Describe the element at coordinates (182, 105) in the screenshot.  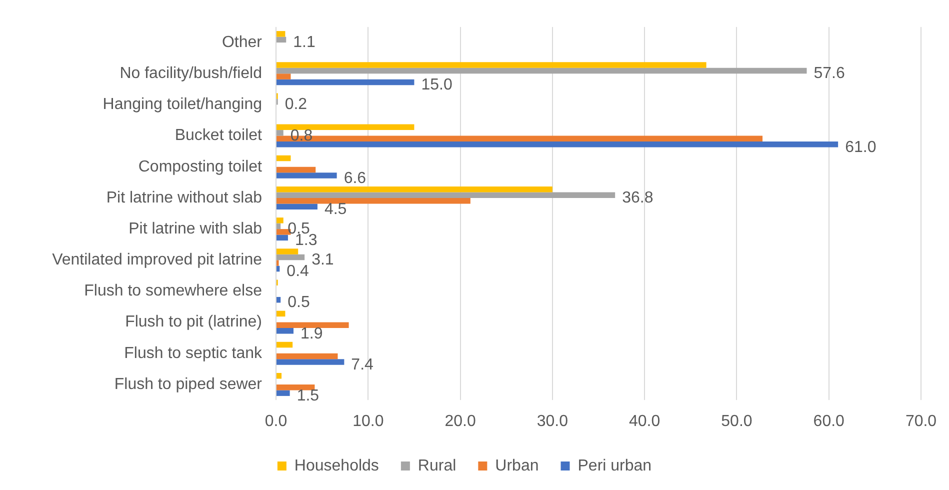
I see `y-tick-label: Hanging toilet/hanging` at that location.